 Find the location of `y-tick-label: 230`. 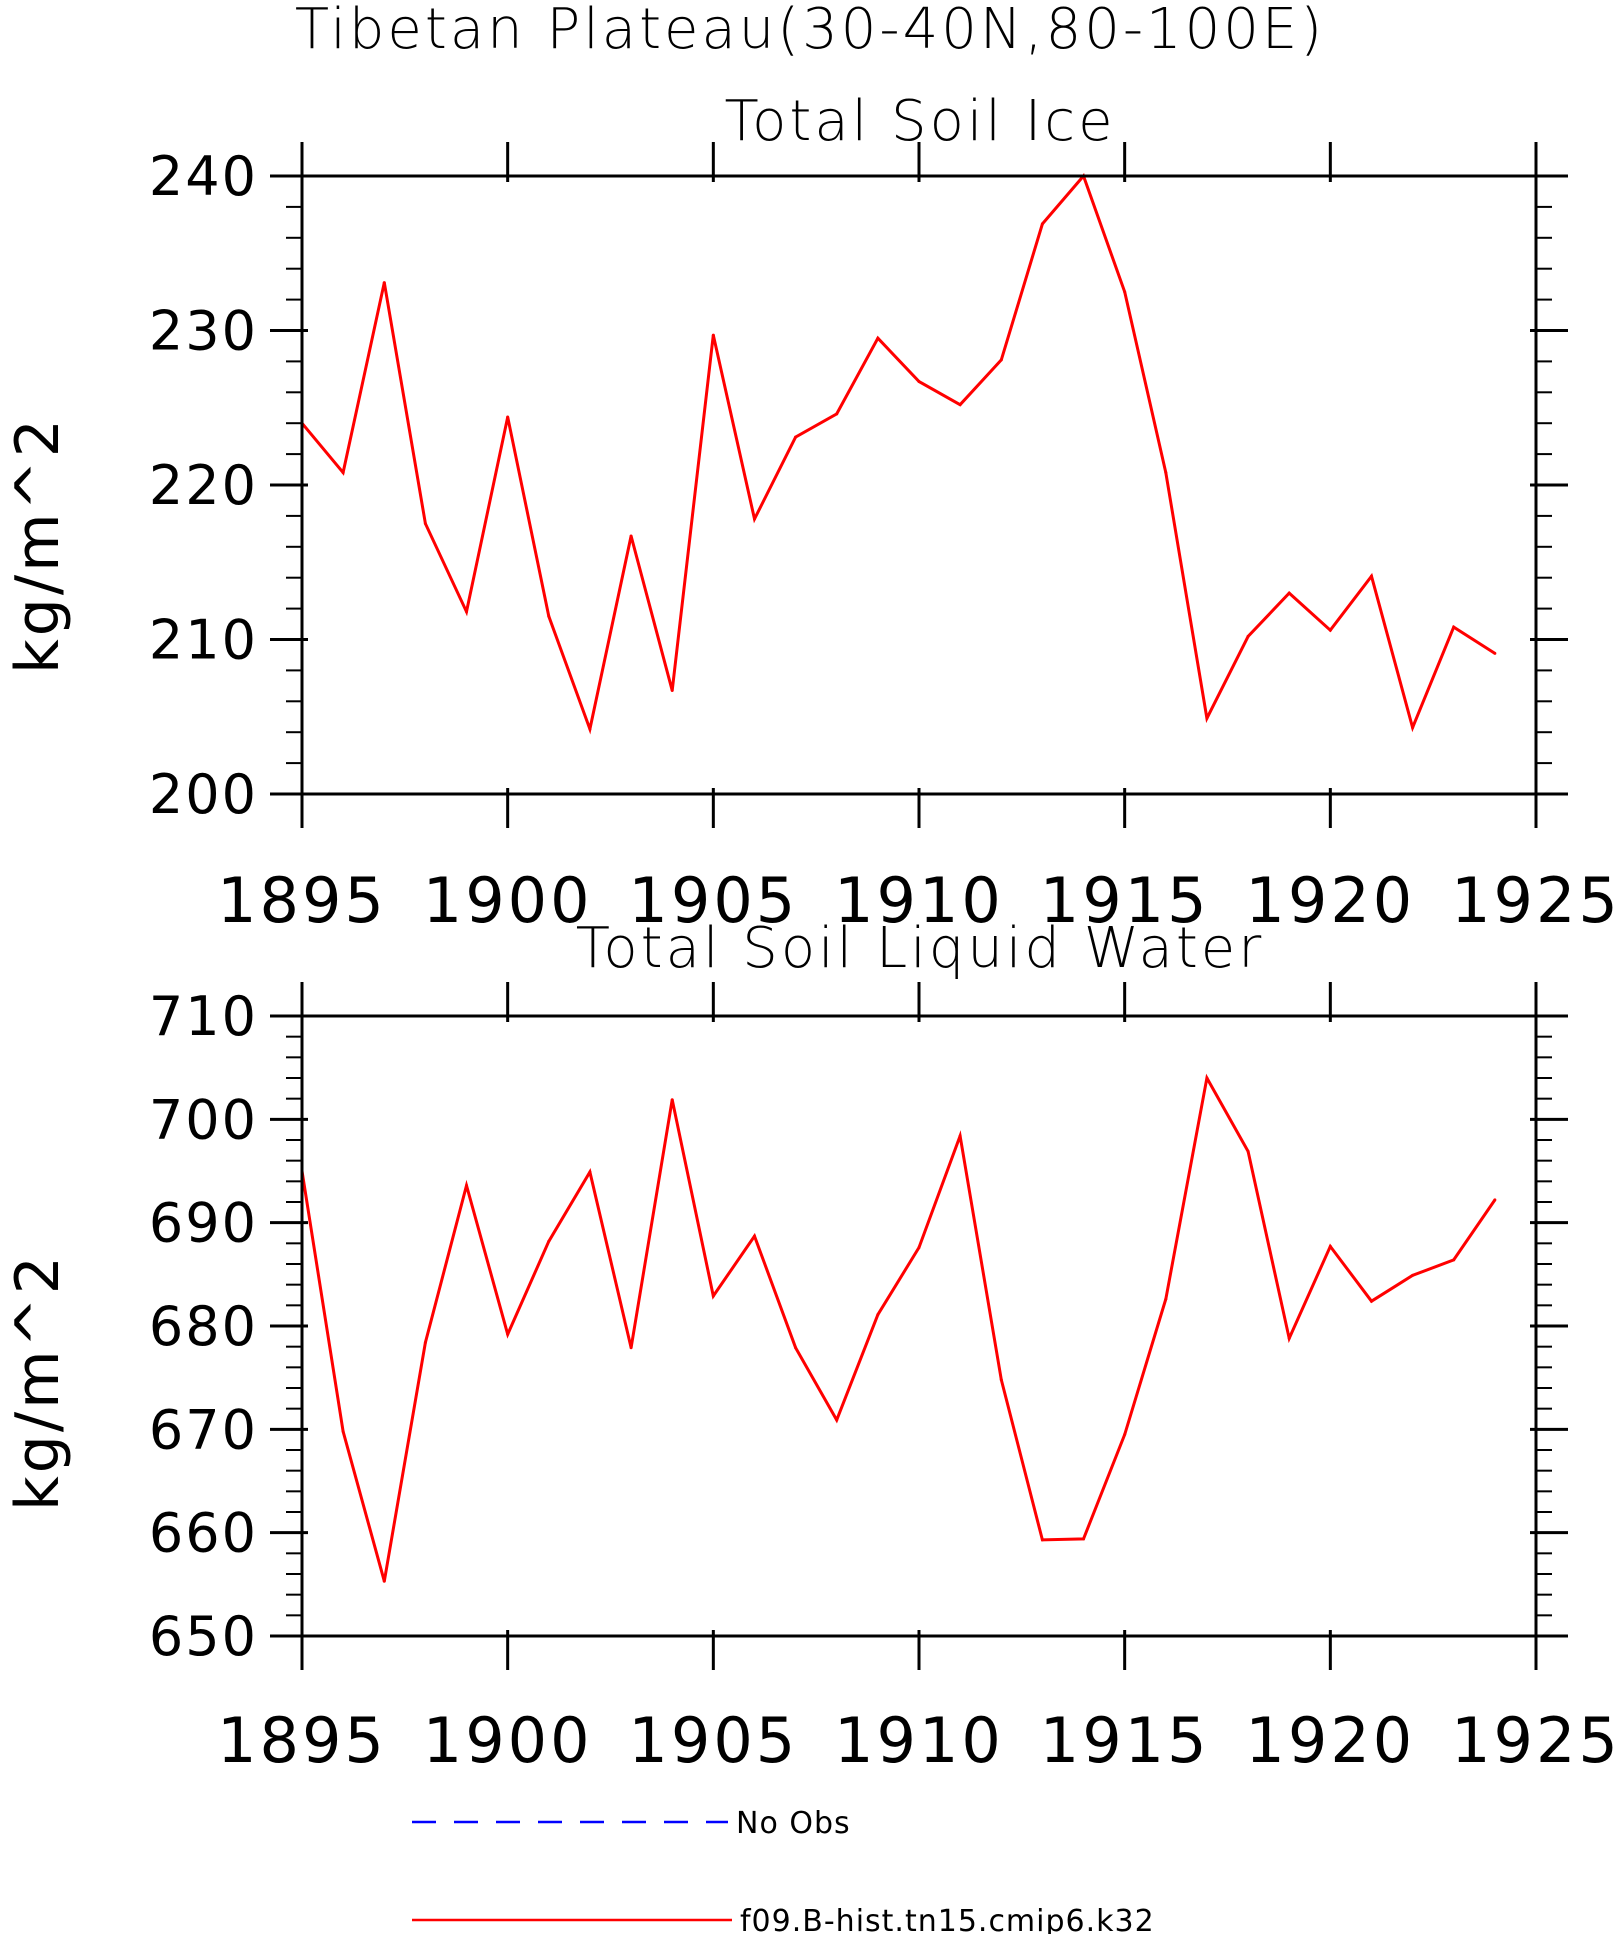

y-tick-label: 230 is located at coordinates (203, 331).